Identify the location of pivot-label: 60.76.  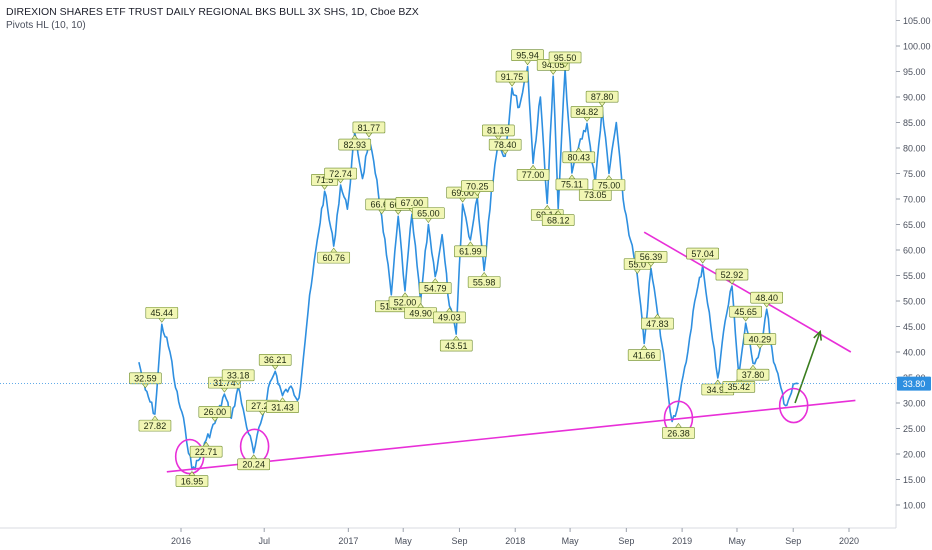
(334, 255).